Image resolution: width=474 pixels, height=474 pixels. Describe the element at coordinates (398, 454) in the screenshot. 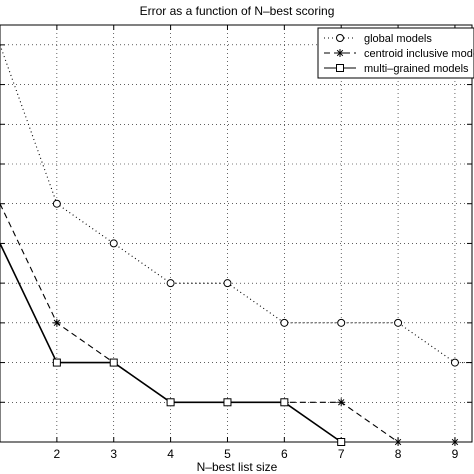

I see `x-tick-label: 8` at that location.